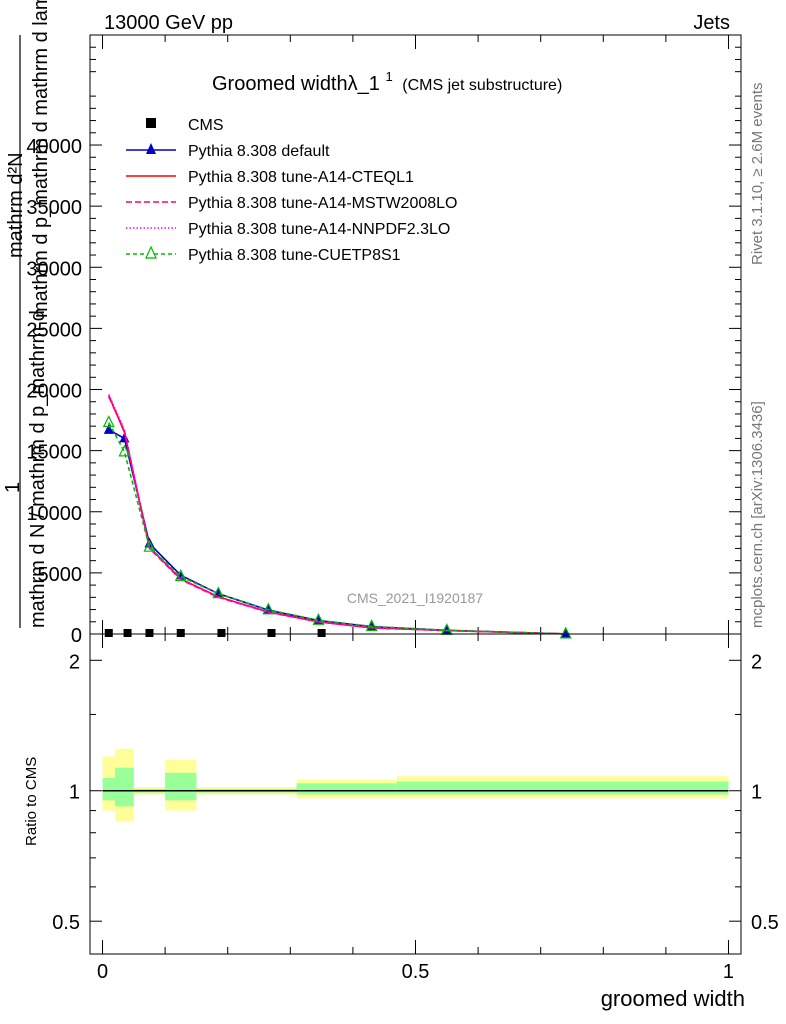  Describe the element at coordinates (41, 159) in the screenshot. I see `ylabel-numerator-extra: mathrm d p_mathrm d mathrm d lambda` at that location.